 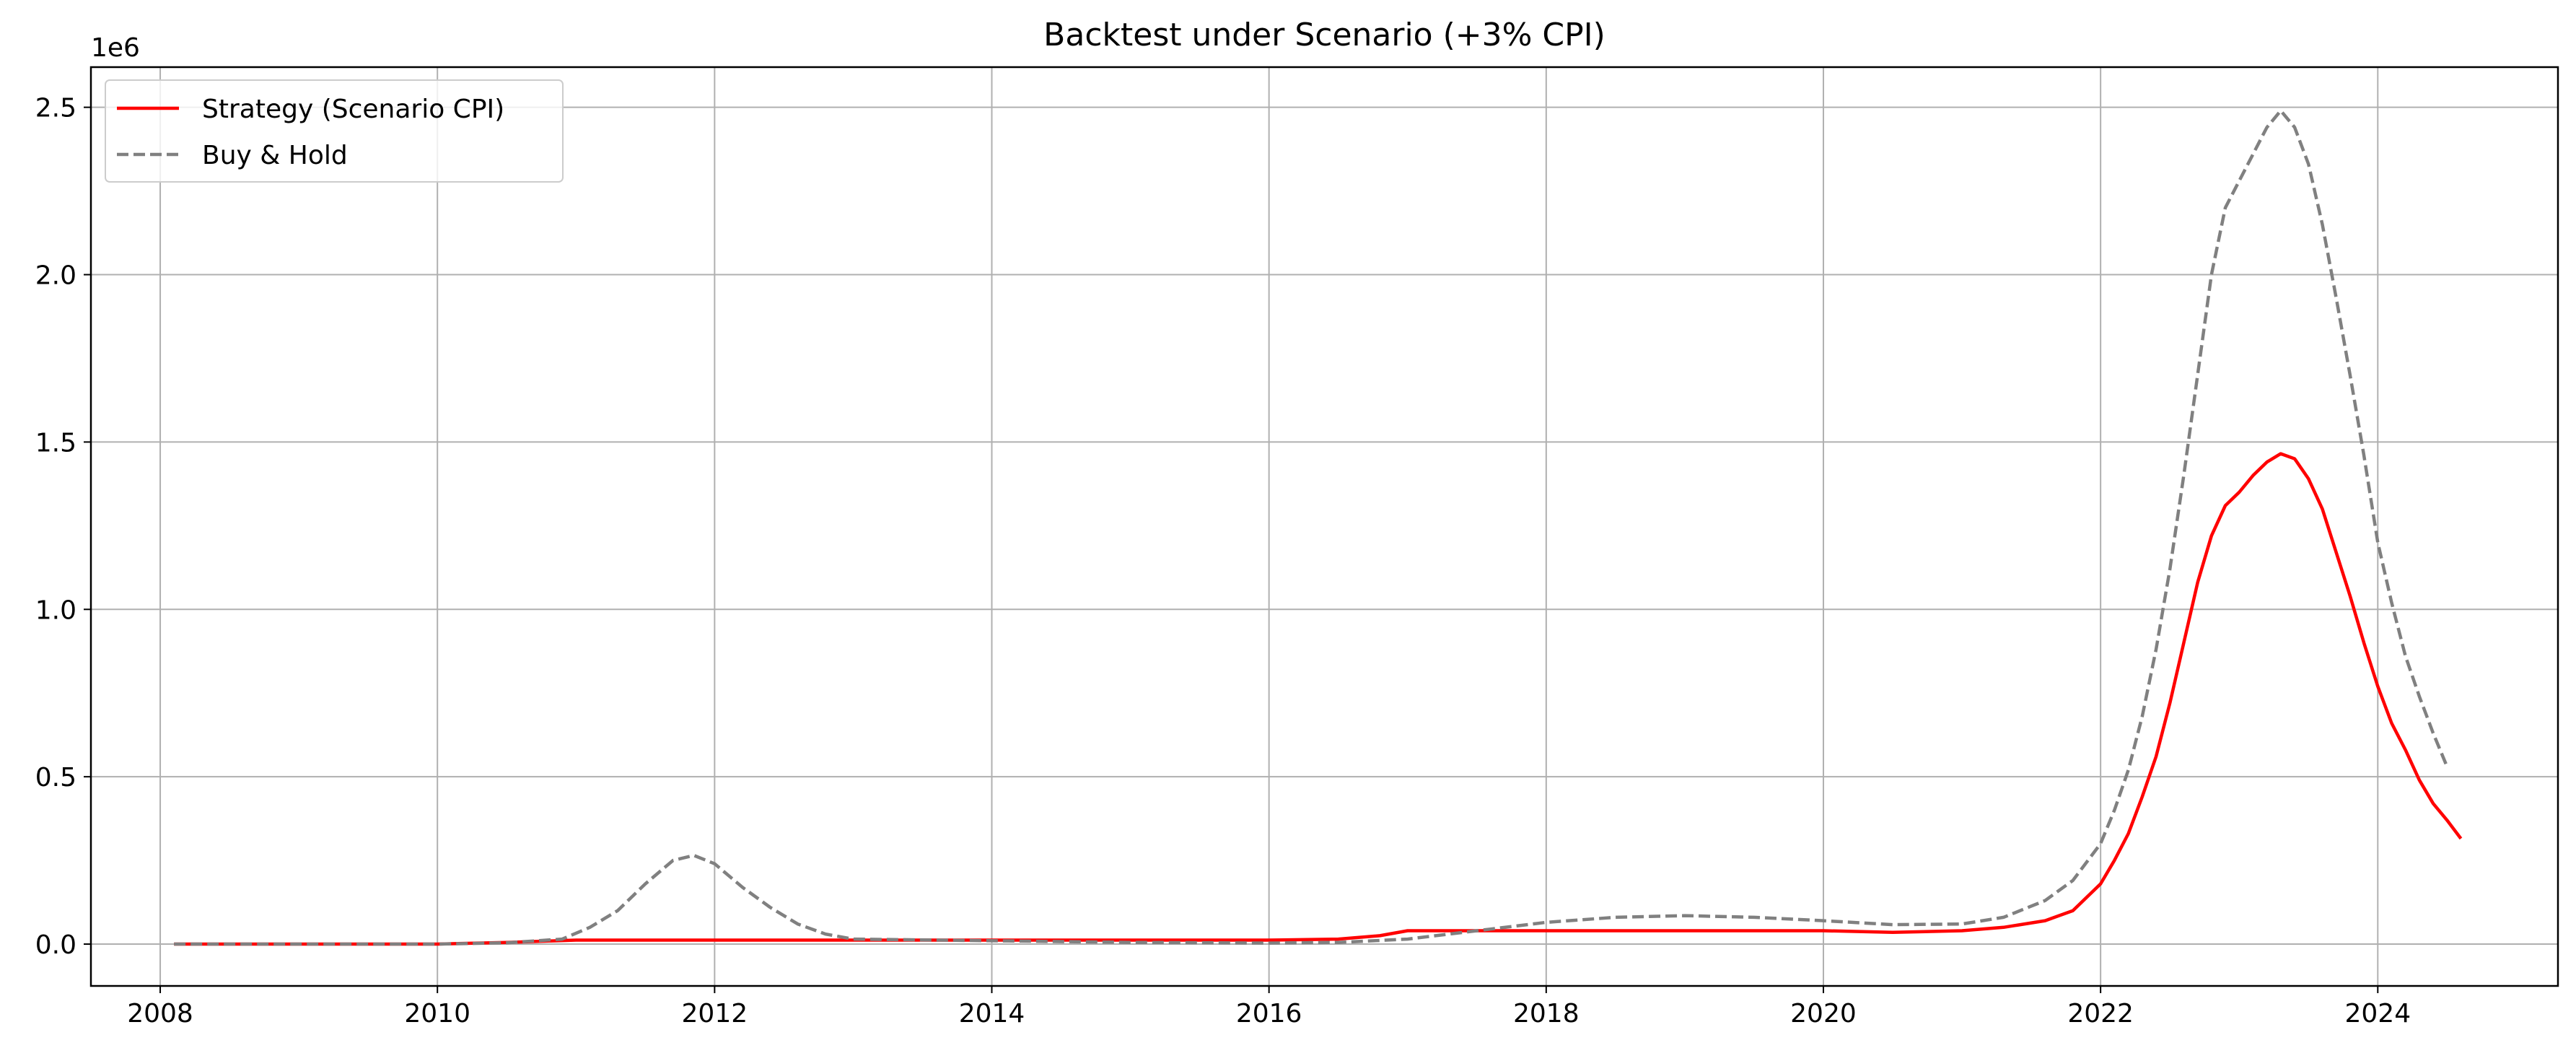 I want to click on x-tick-label: 2018, so click(x=1546, y=1014).